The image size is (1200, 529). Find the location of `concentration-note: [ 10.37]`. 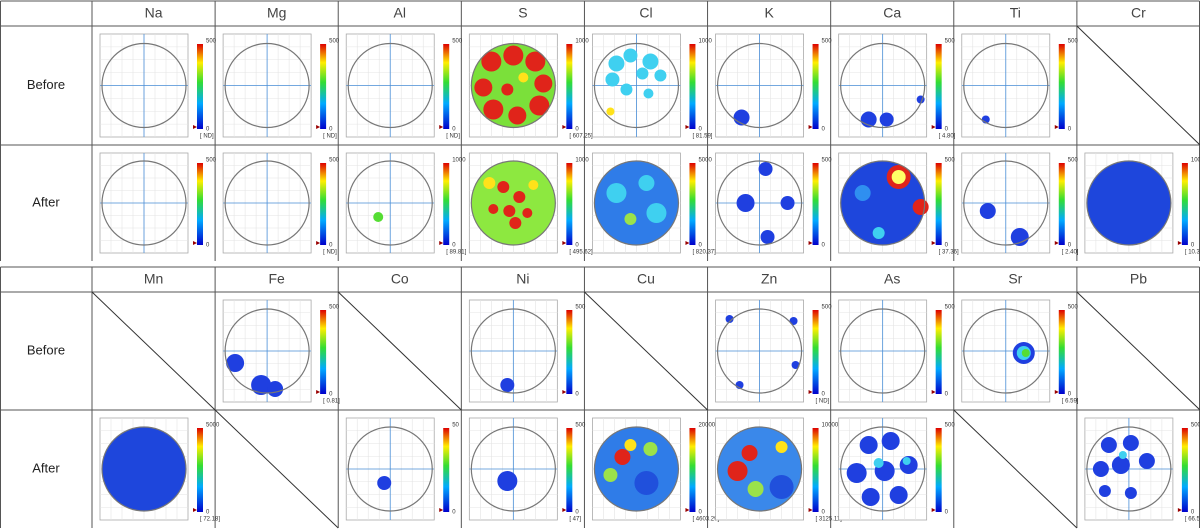

concentration-note: [ 10.37] is located at coordinates (1192, 253).